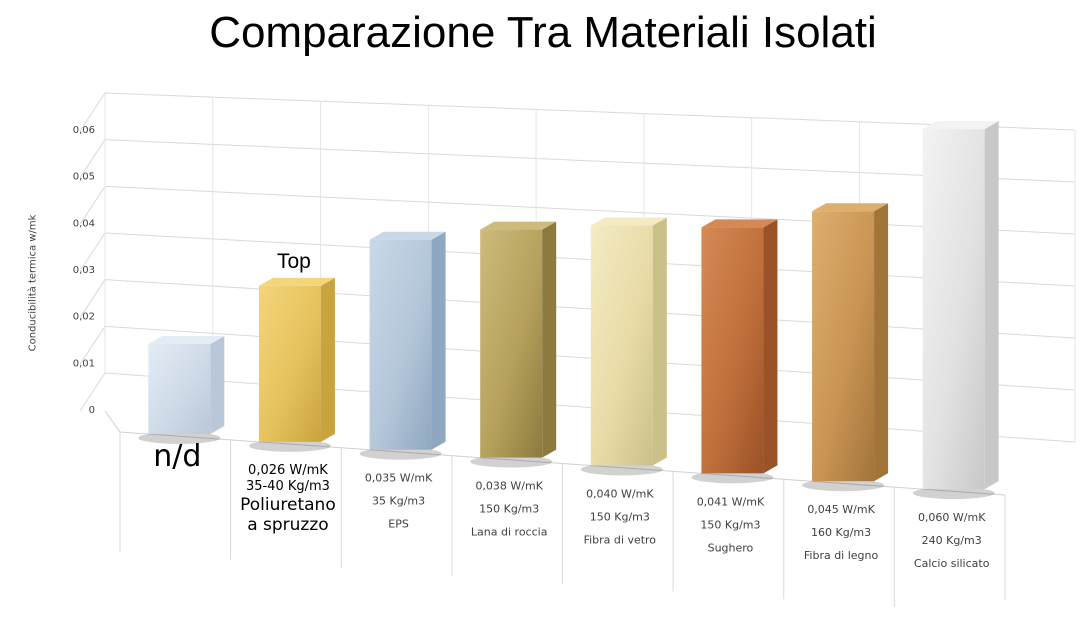 The image size is (1086, 619). Describe the element at coordinates (841, 532) in the screenshot. I see `category-label: 160 Kg/m3` at that location.